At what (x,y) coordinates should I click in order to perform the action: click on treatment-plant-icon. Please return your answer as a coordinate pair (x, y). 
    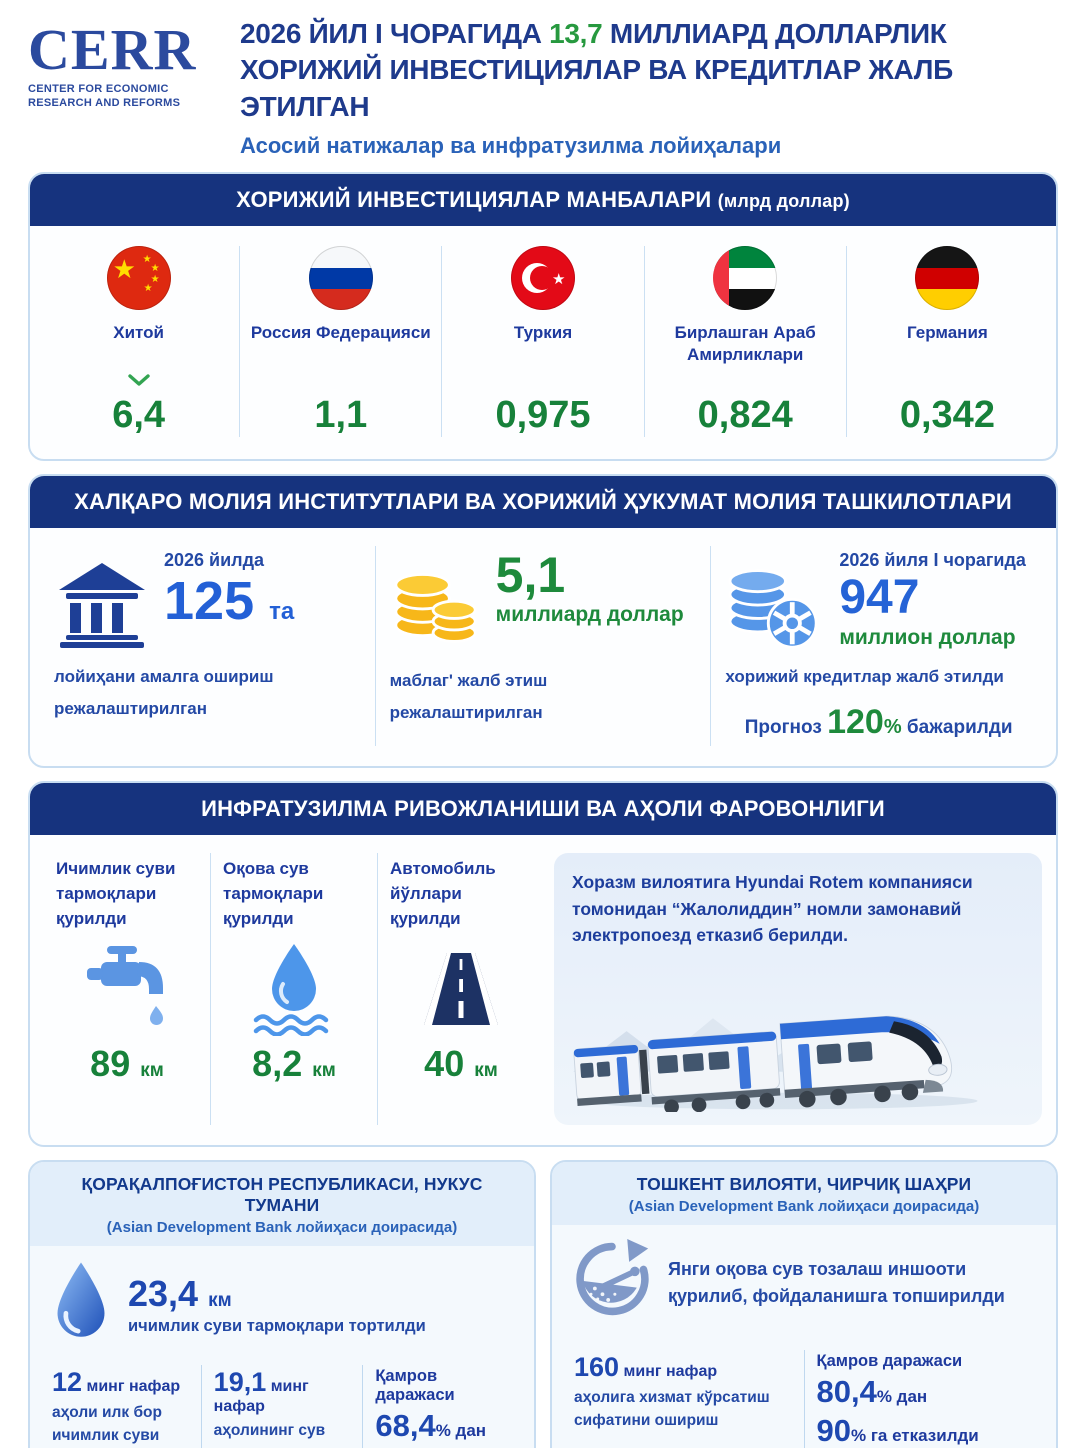
    Looking at the image, I should click on (612, 1281).